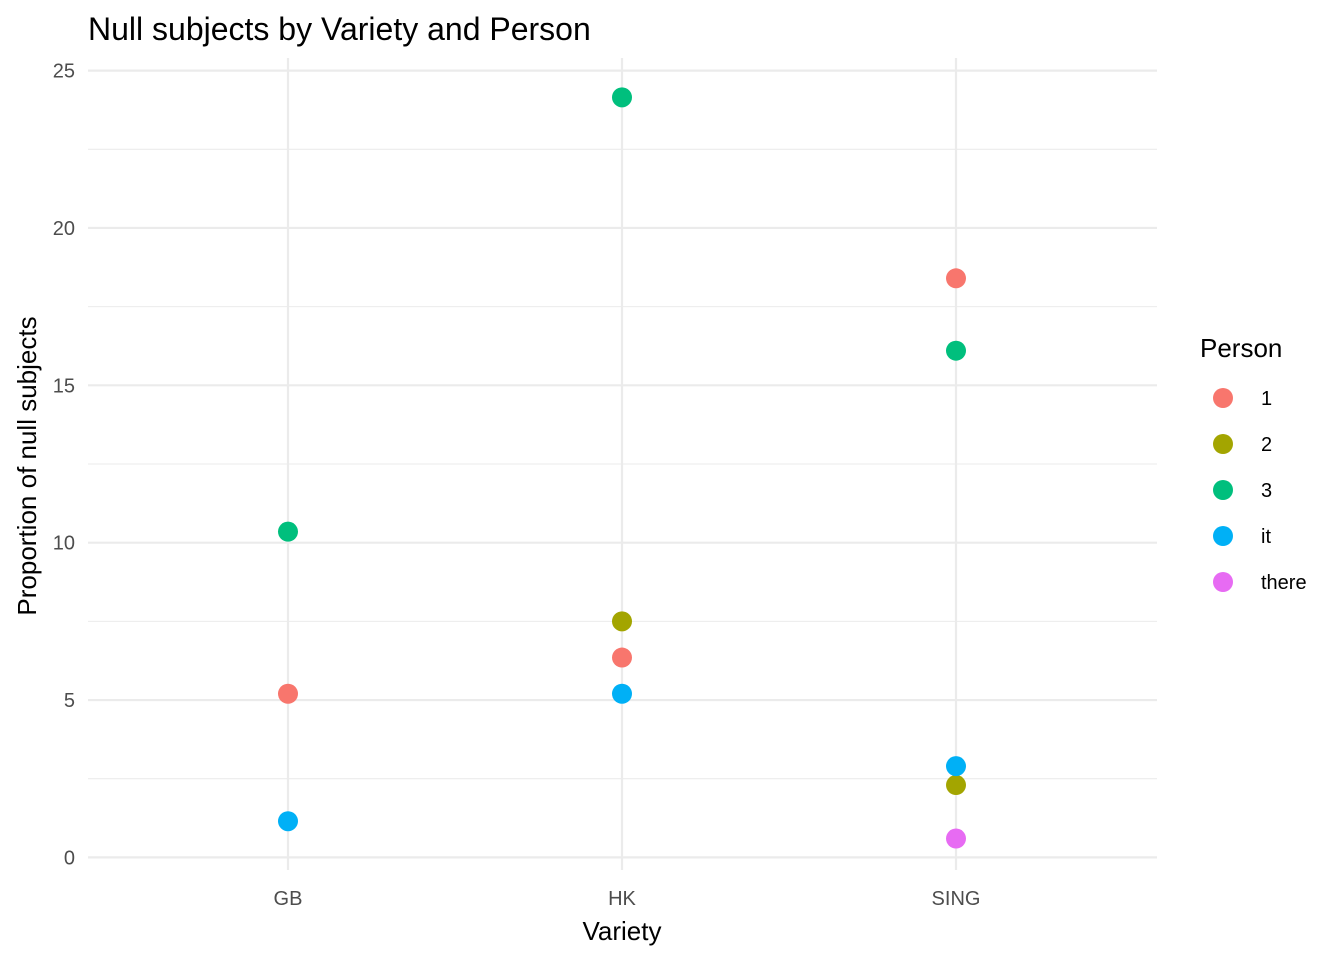 Image resolution: width=1344 pixels, height=960 pixels. What do you see at coordinates (956, 899) in the screenshot?
I see `x-tick-label: SING` at bounding box center [956, 899].